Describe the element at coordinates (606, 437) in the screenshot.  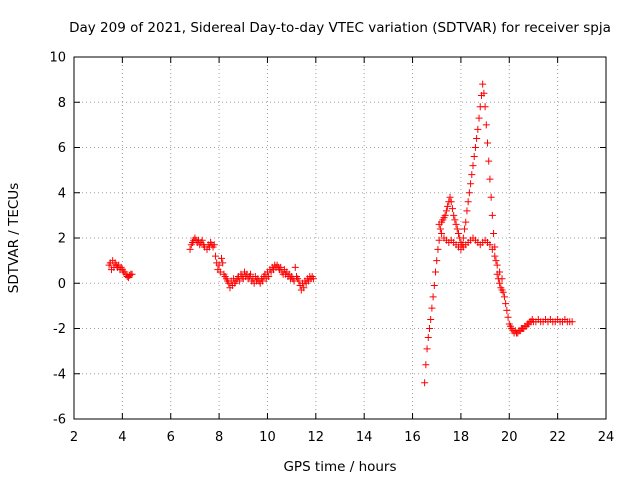
I see `x-tick-label: 24` at that location.